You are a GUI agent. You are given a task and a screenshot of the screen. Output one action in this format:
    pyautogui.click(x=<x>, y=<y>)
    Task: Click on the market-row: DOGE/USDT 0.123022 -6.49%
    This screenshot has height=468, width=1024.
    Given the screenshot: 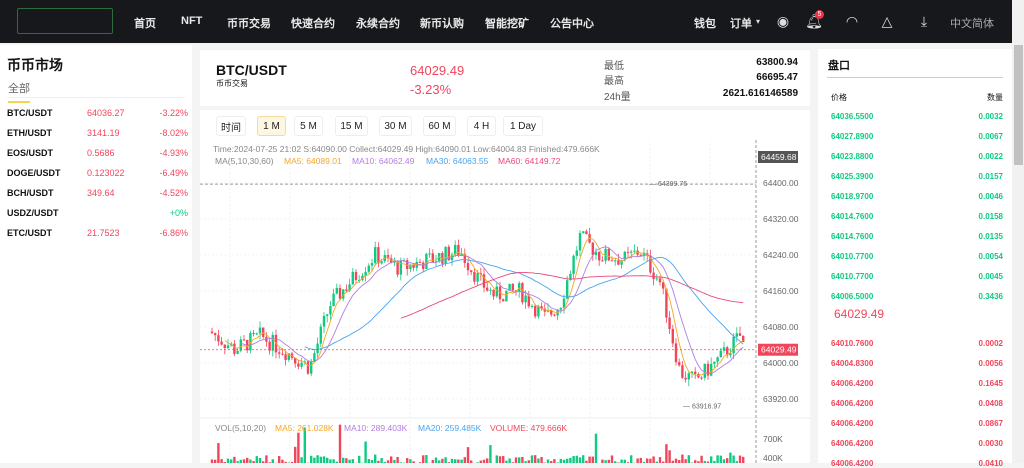 What is the action you would take?
    pyautogui.click(x=97, y=173)
    